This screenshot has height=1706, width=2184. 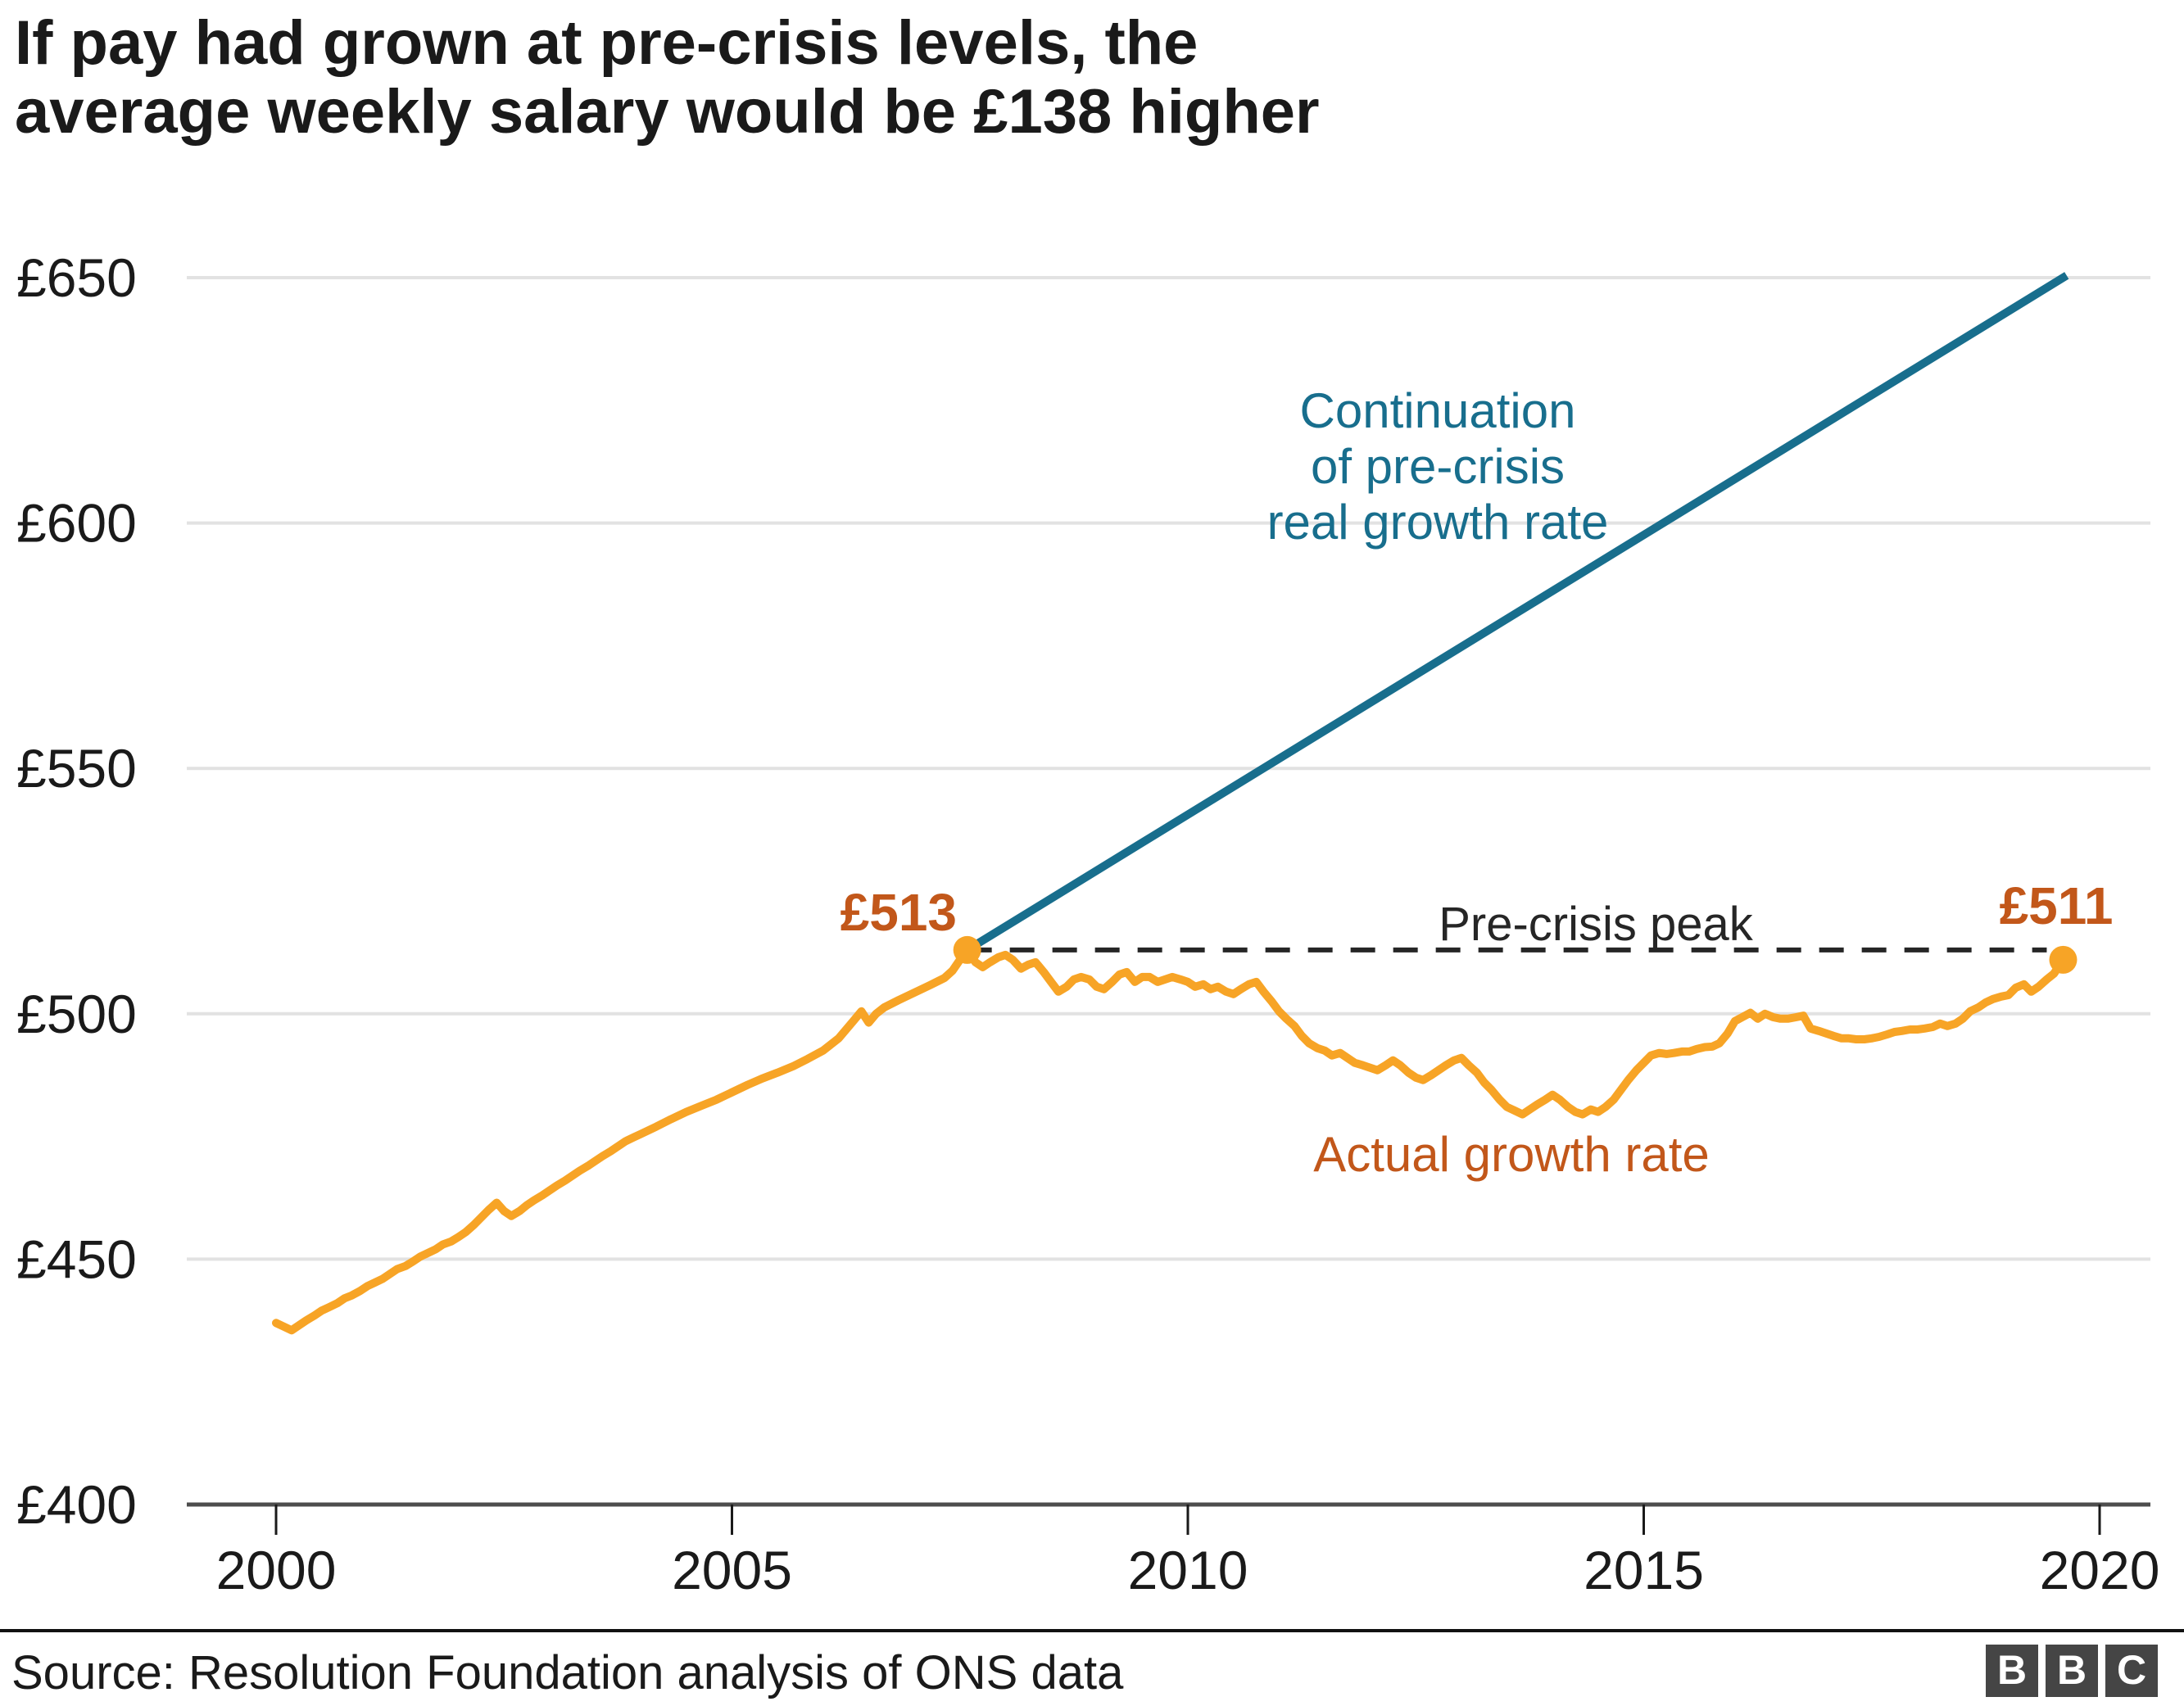 I want to click on bbc-logo-letter-3: C, so click(x=2131, y=1670).